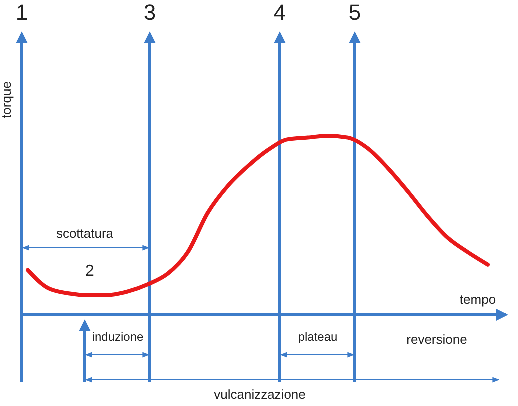  I want to click on x-axis-title: tempo, so click(478, 299).